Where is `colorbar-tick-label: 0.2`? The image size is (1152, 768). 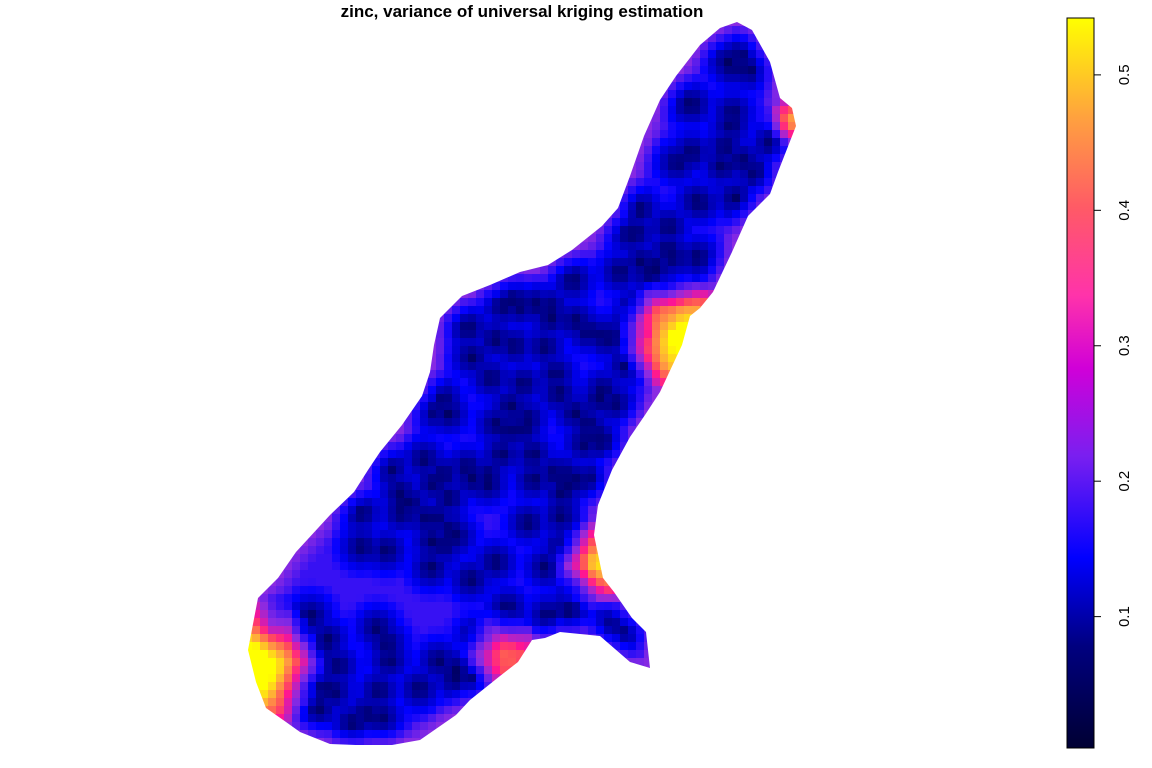
colorbar-tick-label: 0.2 is located at coordinates (1124, 481).